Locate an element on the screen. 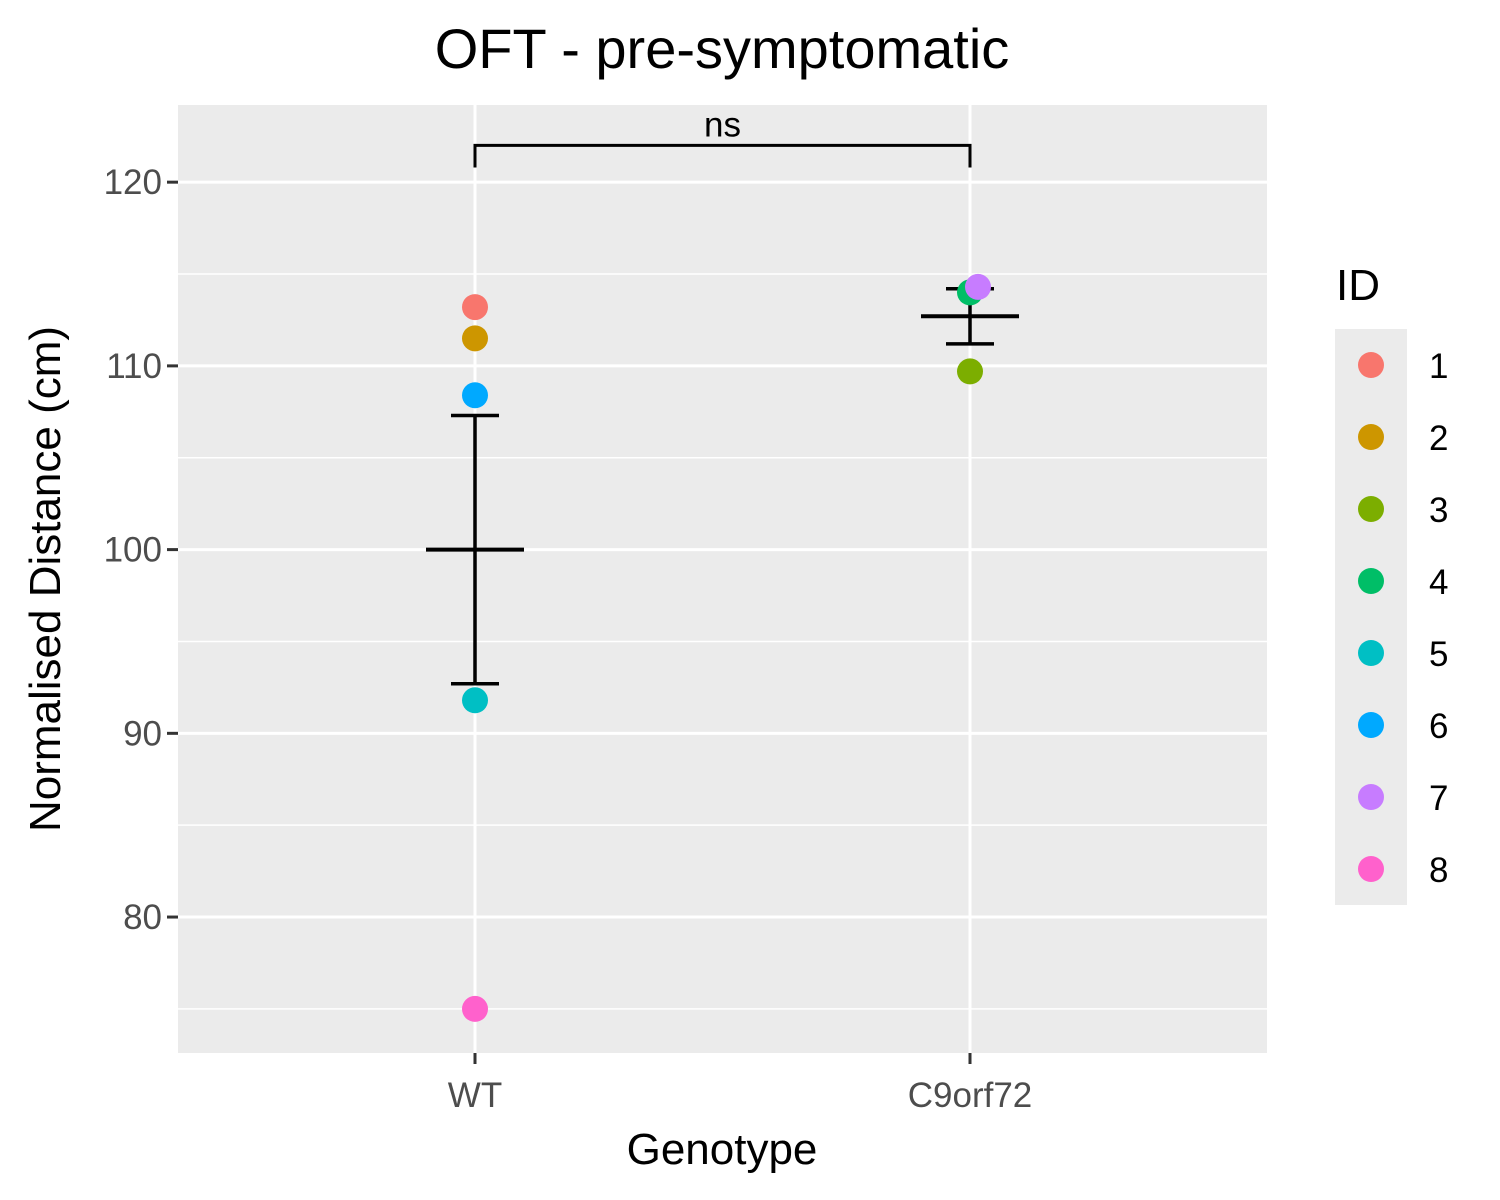  y-tick-label: 80 is located at coordinates (142, 917).